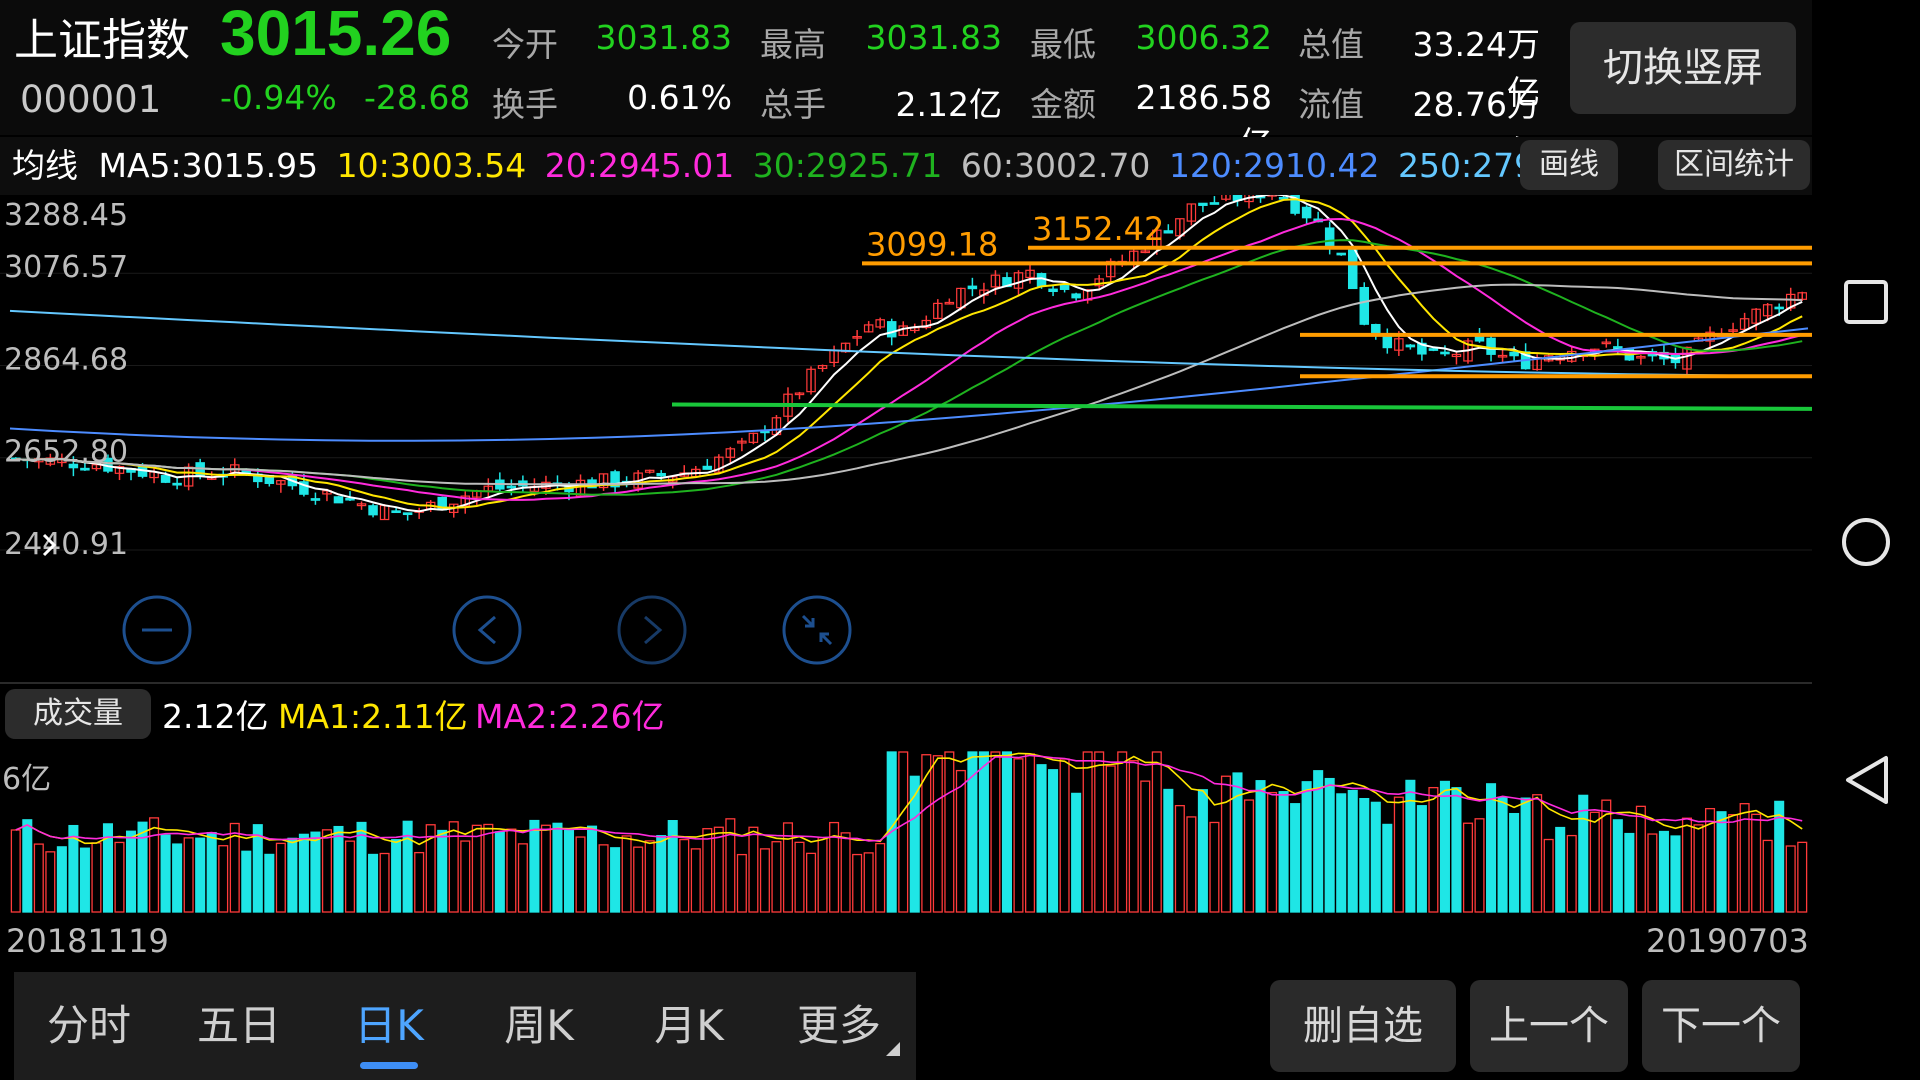 This screenshot has width=1920, height=1080. Describe the element at coordinates (238, 1025) in the screenshot. I see `tab-five-day: 五日` at that location.